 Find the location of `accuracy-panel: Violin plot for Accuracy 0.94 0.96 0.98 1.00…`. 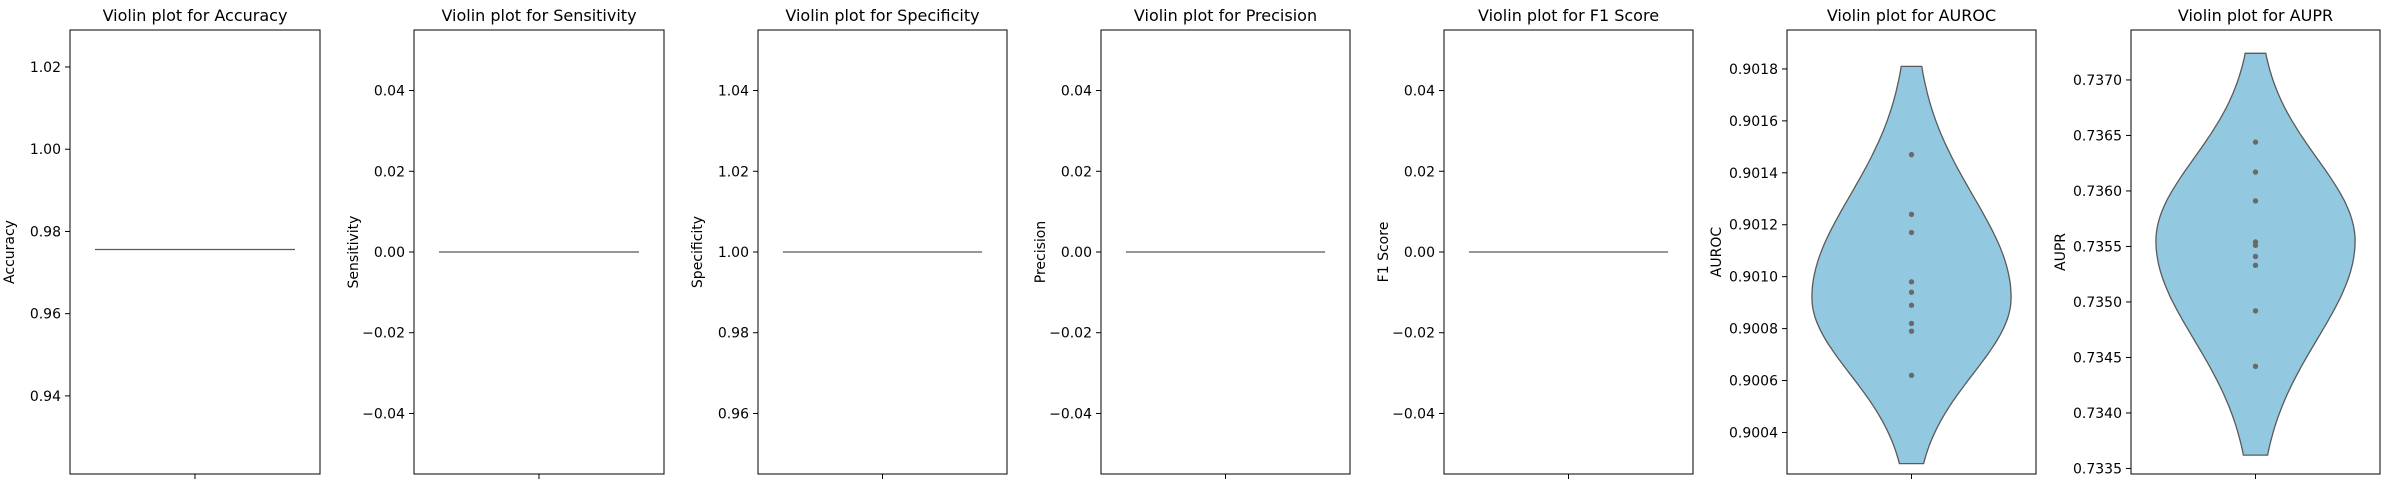

accuracy-panel: Violin plot for Accuracy 0.94 0.96 0.98 1.00… is located at coordinates (161, 242).